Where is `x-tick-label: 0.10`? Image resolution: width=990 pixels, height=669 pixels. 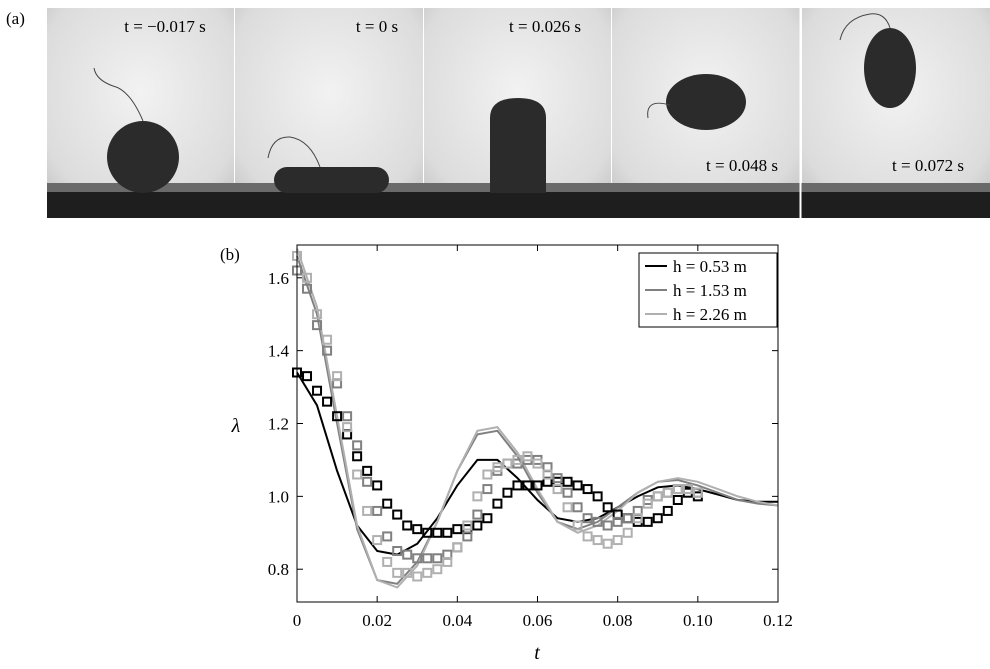 x-tick-label: 0.10 is located at coordinates (698, 620).